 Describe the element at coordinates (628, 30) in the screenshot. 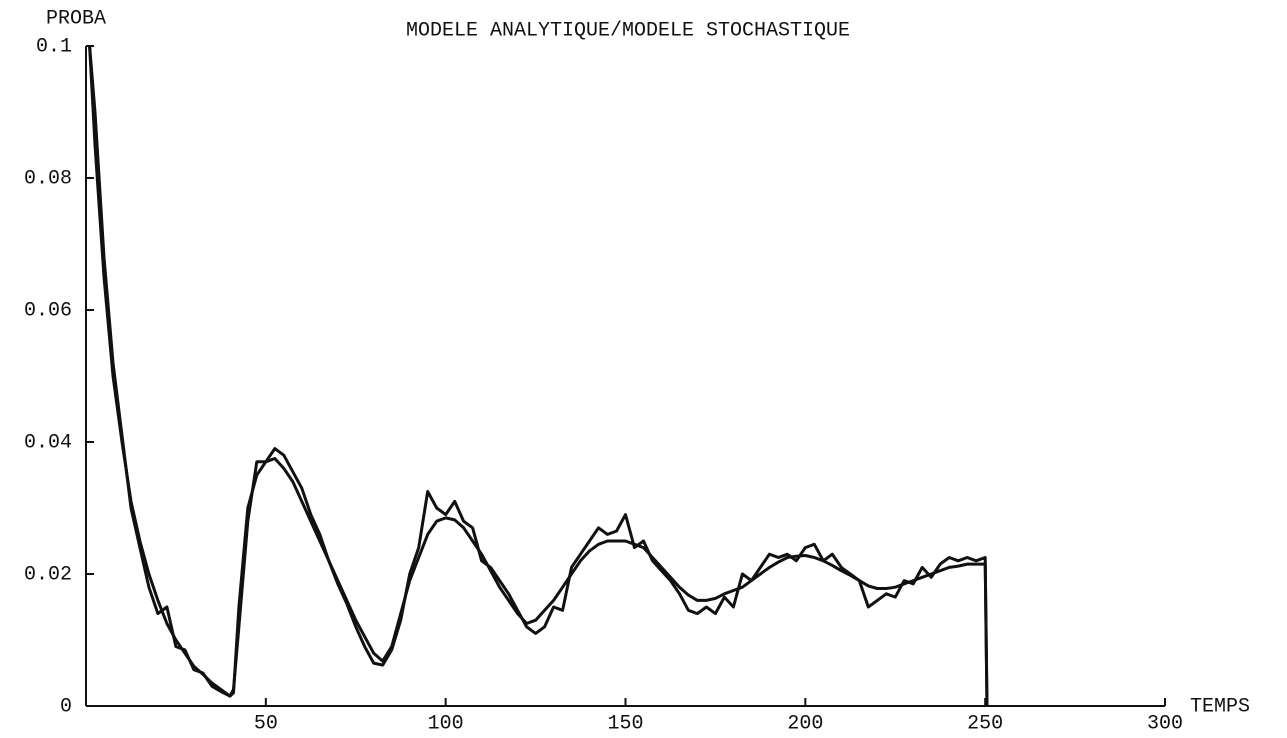

I see `chart-title: MODELE ANALYTIQUE/MODELE STOCHASTIQUE` at that location.